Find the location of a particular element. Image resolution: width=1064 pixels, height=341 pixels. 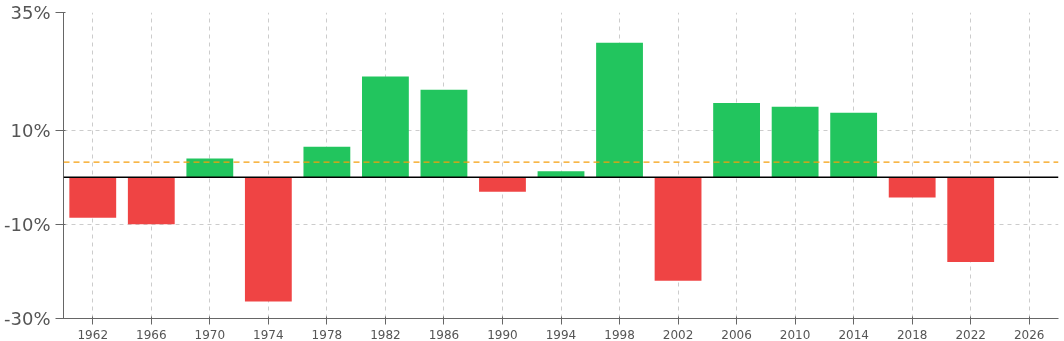

x-tick-label: 2026 is located at coordinates (1029, 334).